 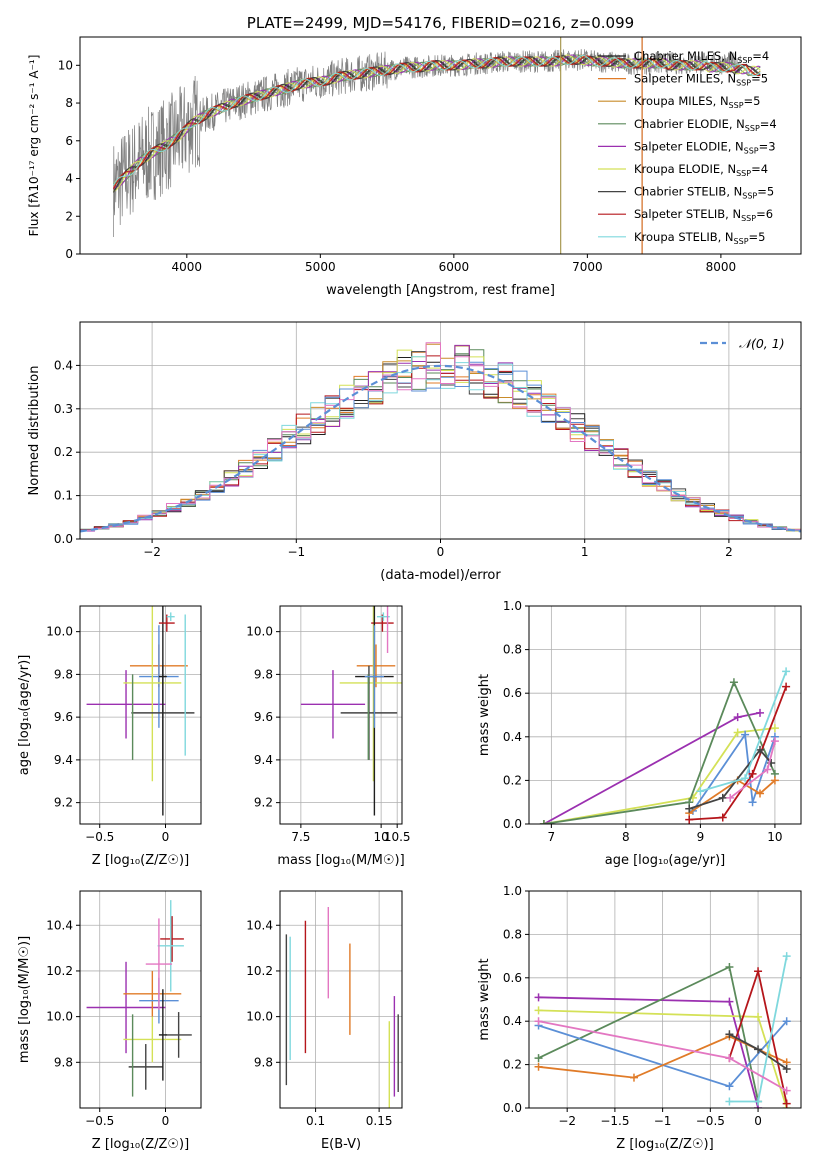 What do you see at coordinates (379, 1121) in the screenshot?
I see `x-tick-label: 0.15` at bounding box center [379, 1121].